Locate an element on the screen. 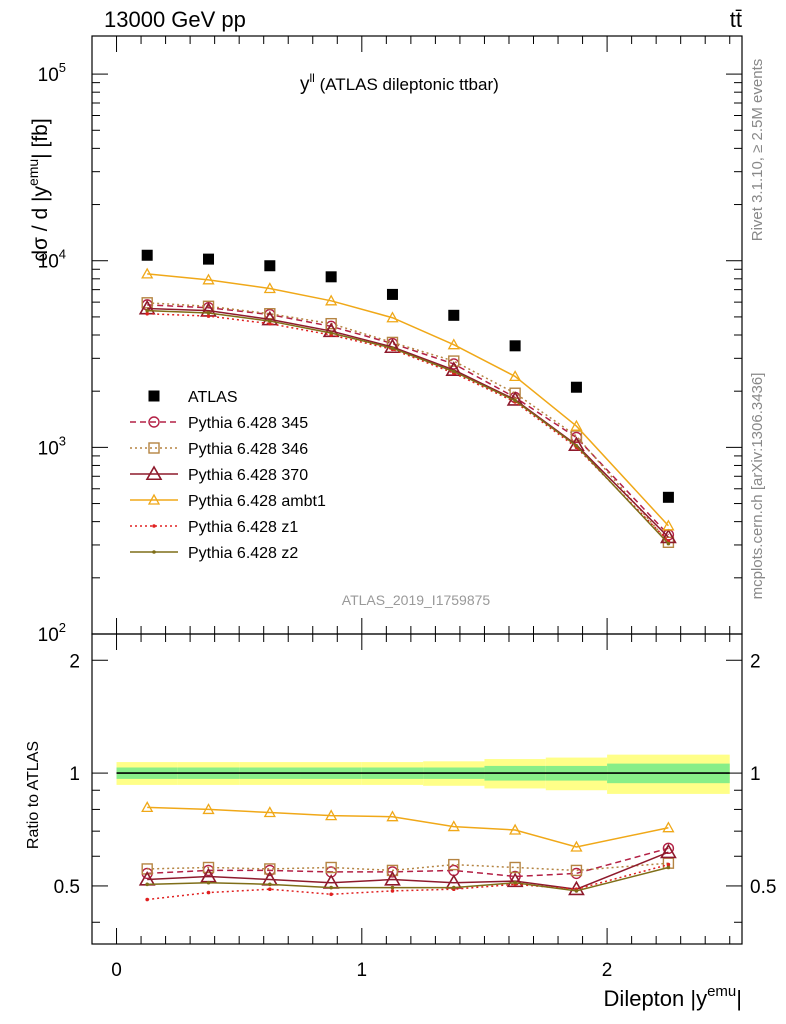 The image size is (786, 1024). ratio-ytick-label-right: 2 is located at coordinates (755, 661).